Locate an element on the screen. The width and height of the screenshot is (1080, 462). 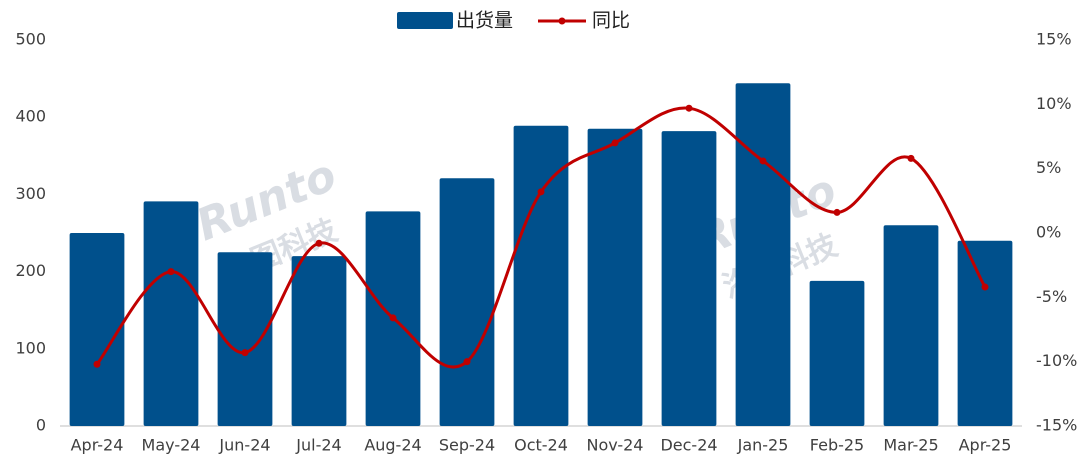
y-tick-label: 400 is located at coordinates (30, 116).